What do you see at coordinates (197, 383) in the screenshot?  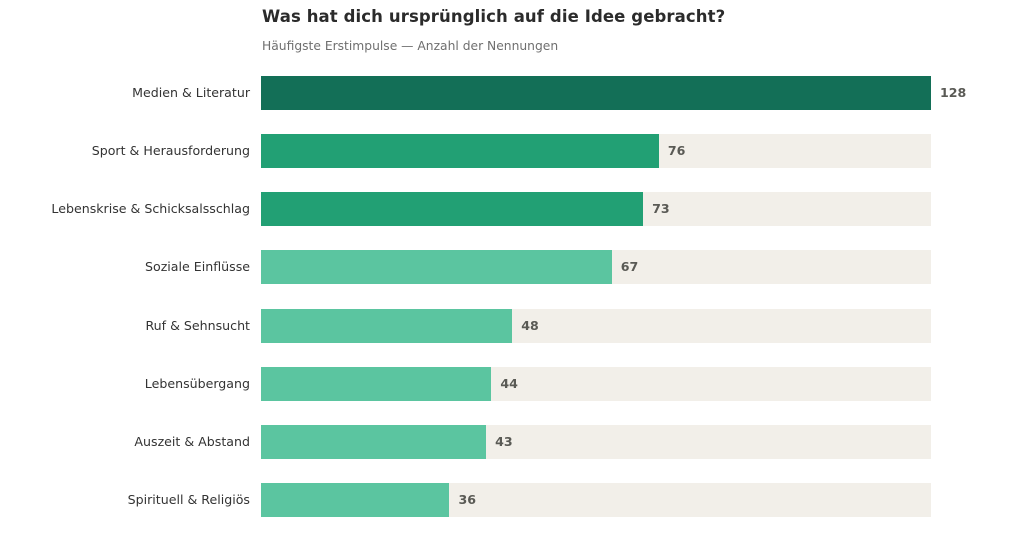 I see `category-label: Lebensübergang` at bounding box center [197, 383].